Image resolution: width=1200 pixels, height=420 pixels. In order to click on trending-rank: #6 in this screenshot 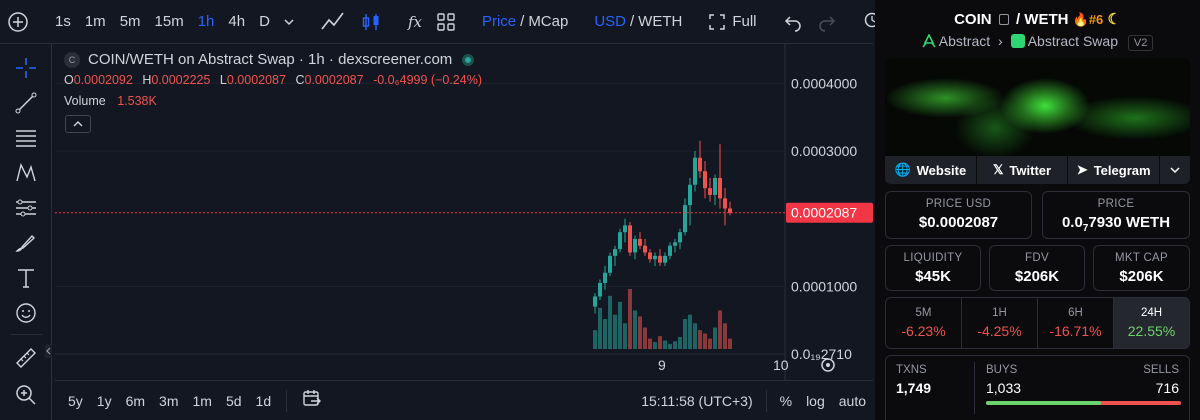, I will do `click(1096, 19)`.